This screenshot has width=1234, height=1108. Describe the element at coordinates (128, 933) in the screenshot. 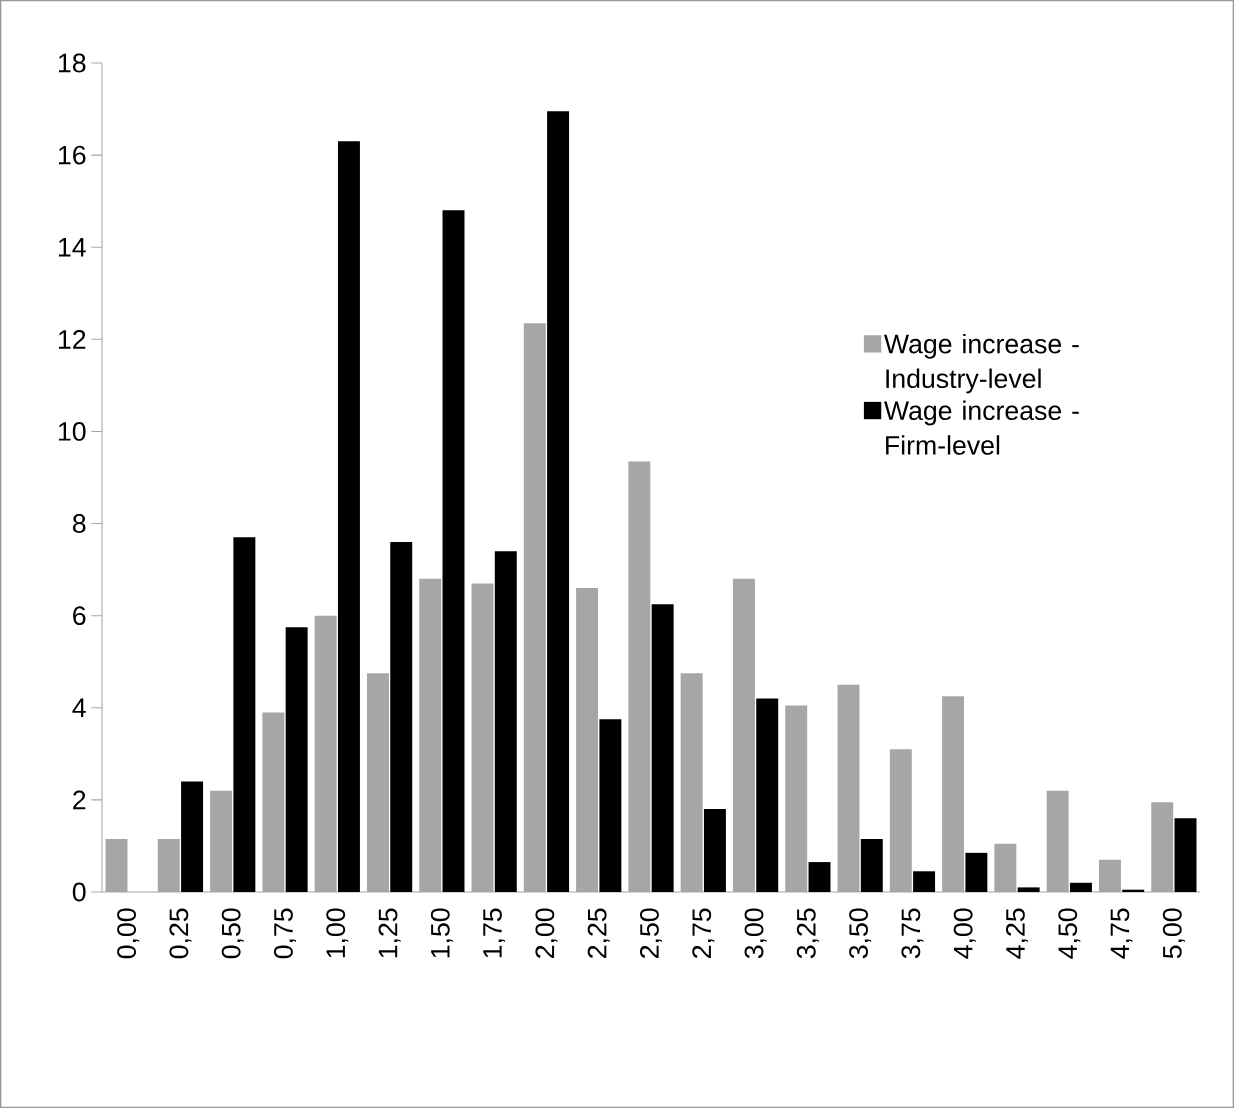

I see `x-tick-label: 0,00` at that location.